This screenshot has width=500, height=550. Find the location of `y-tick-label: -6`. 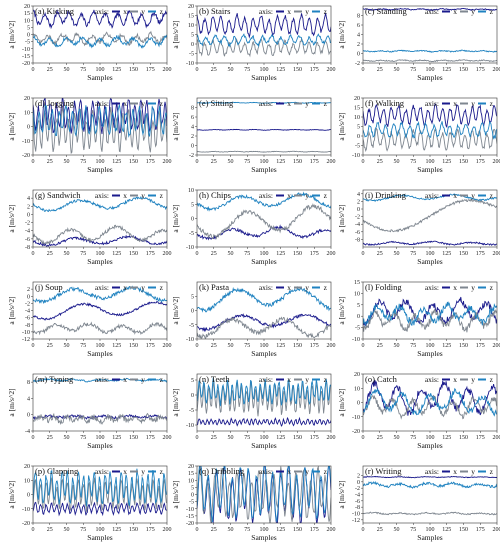

y-tick-label: -6 is located at coordinates (357, 502).